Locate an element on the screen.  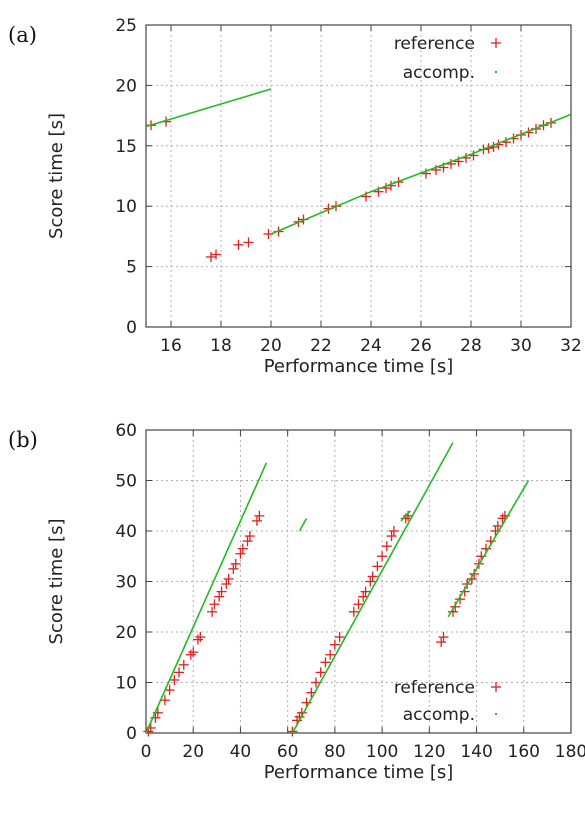
x-tick-label: 60 is located at coordinates (288, 752).